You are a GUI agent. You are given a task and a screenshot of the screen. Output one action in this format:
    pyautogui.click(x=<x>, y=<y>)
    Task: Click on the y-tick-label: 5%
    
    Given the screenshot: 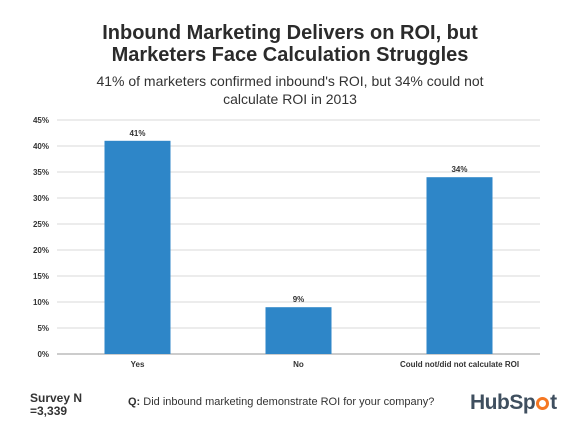 What is the action you would take?
    pyautogui.click(x=43, y=328)
    